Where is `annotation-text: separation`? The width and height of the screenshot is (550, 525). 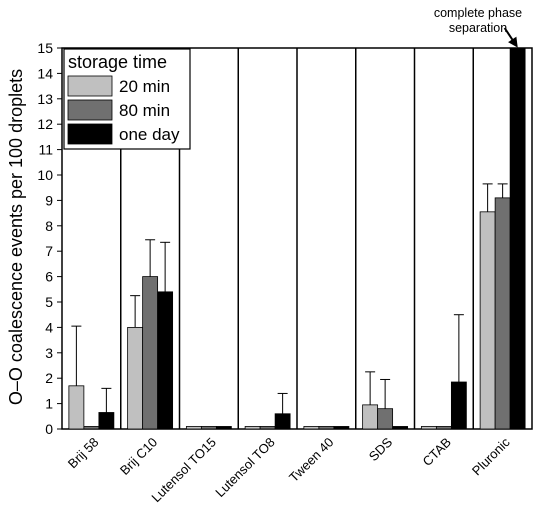 annotation-text: separation is located at coordinates (478, 28).